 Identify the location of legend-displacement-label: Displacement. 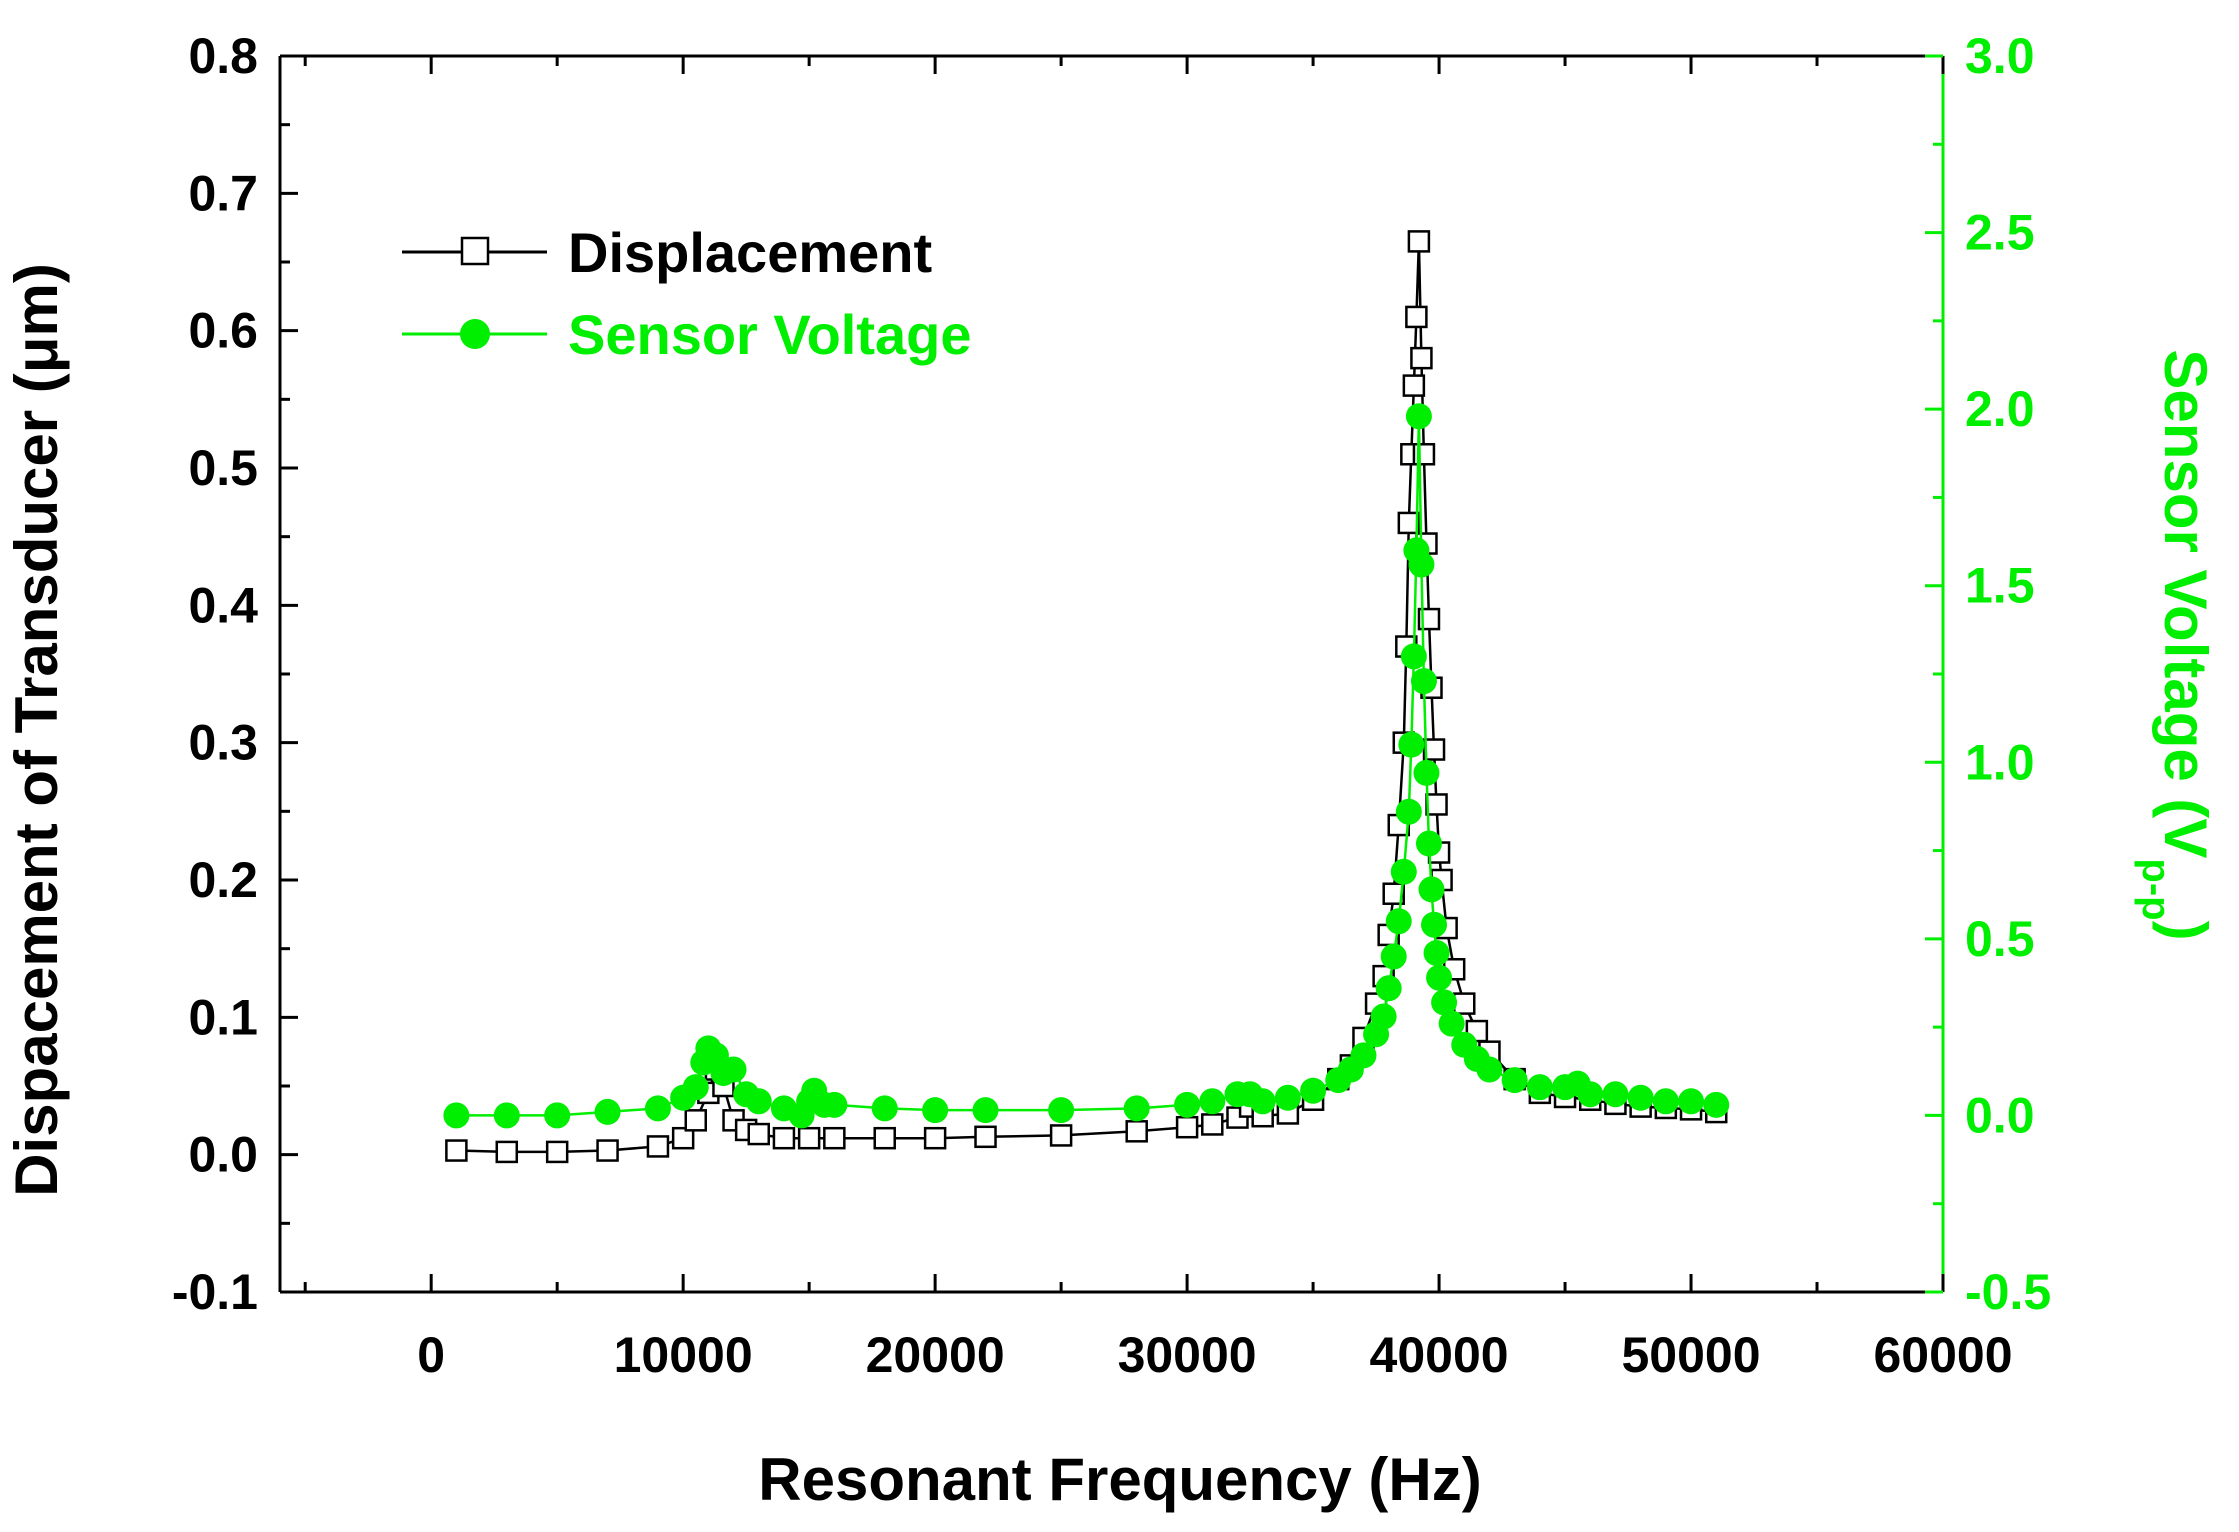
(750, 252).